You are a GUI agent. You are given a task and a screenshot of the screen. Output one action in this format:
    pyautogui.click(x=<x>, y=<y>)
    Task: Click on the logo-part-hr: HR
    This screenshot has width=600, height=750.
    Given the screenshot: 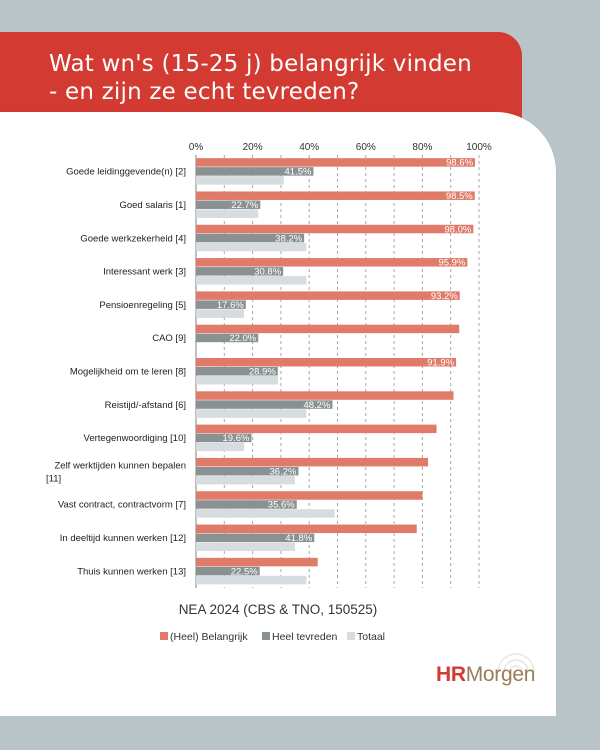 What is the action you would take?
    pyautogui.click(x=451, y=674)
    